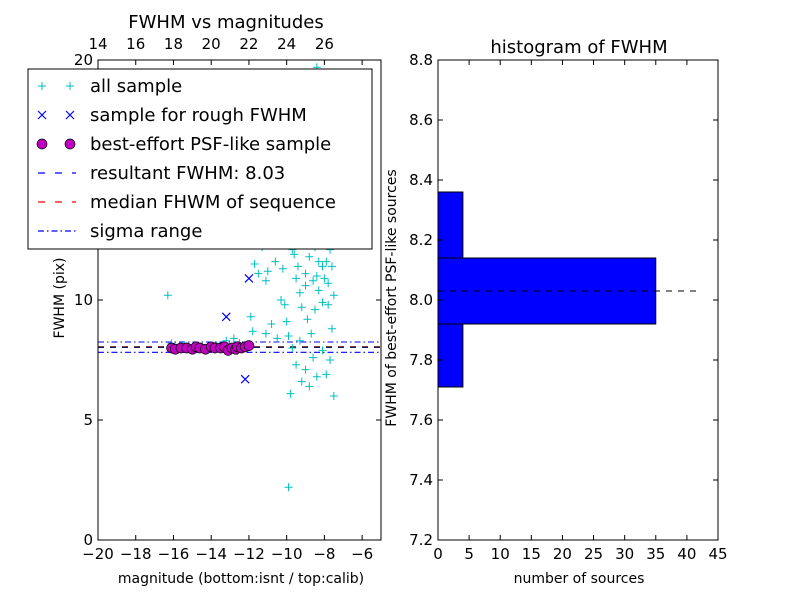 The image size is (800, 600). I want to click on hist-y-tick-label-4: 8.0, so click(421, 300).